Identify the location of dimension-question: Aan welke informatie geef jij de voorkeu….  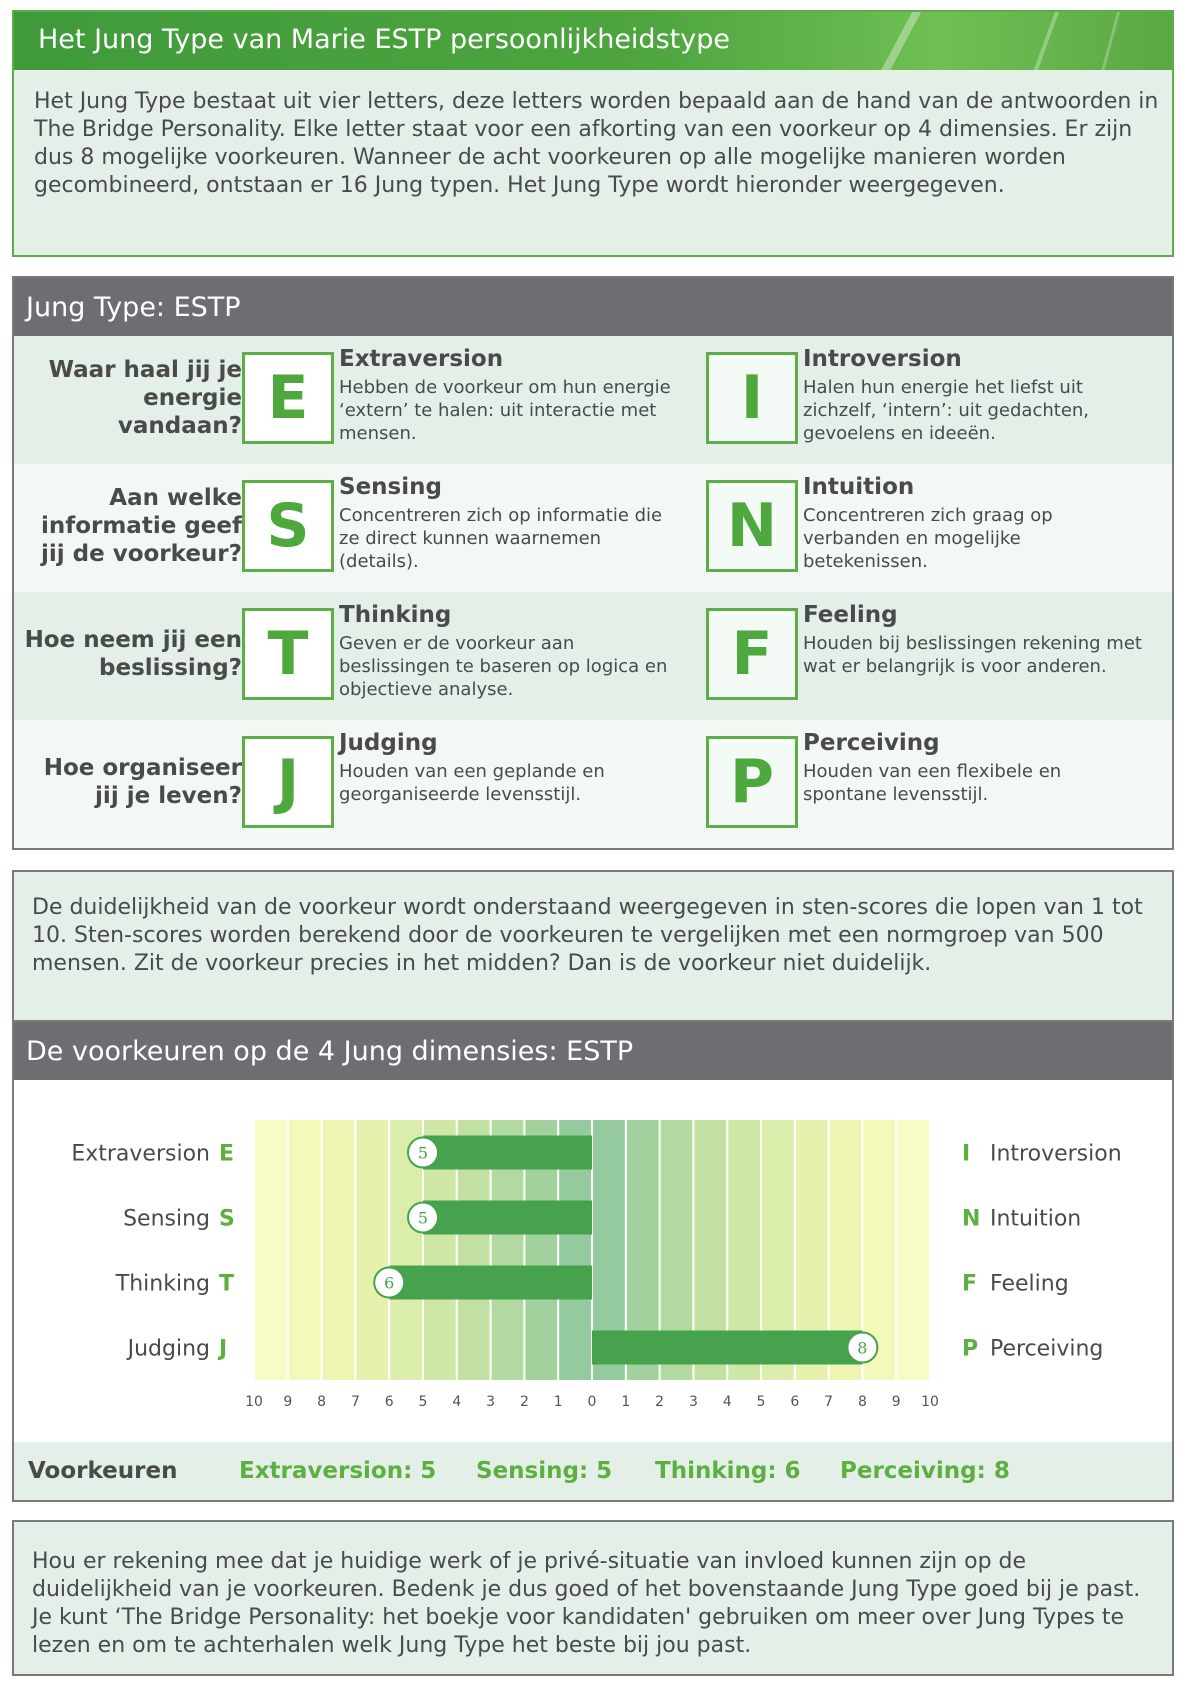
(141, 526).